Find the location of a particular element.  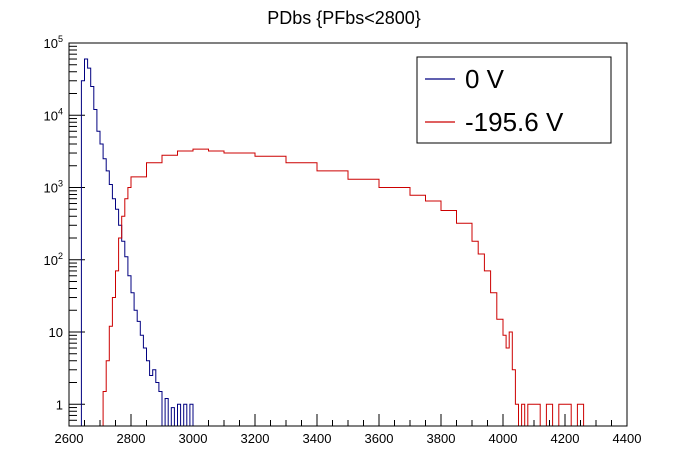

chart-title: PDbs {PFbs<2800} is located at coordinates (344, 18).